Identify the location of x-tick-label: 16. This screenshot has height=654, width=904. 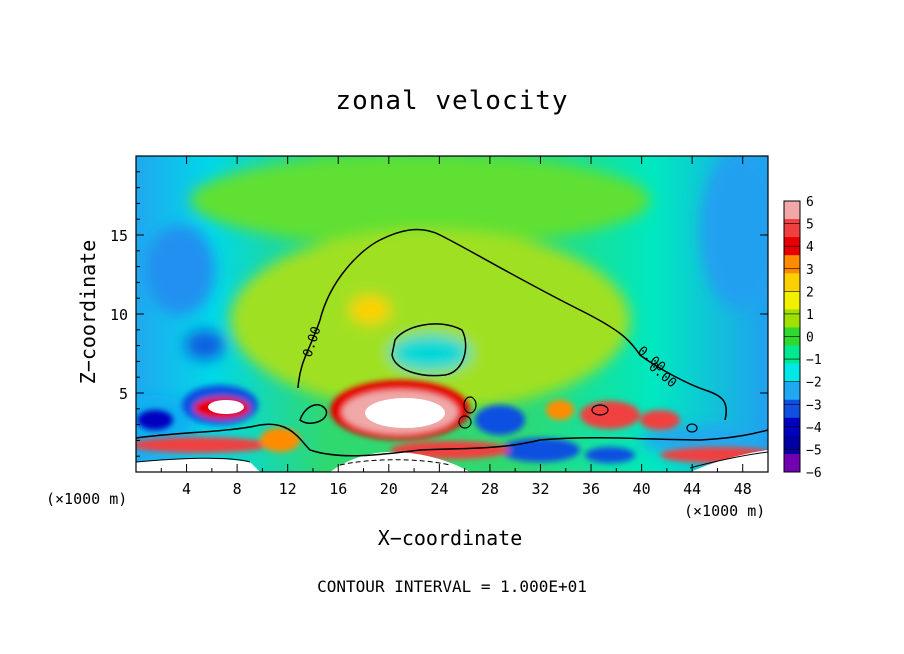
(338, 489).